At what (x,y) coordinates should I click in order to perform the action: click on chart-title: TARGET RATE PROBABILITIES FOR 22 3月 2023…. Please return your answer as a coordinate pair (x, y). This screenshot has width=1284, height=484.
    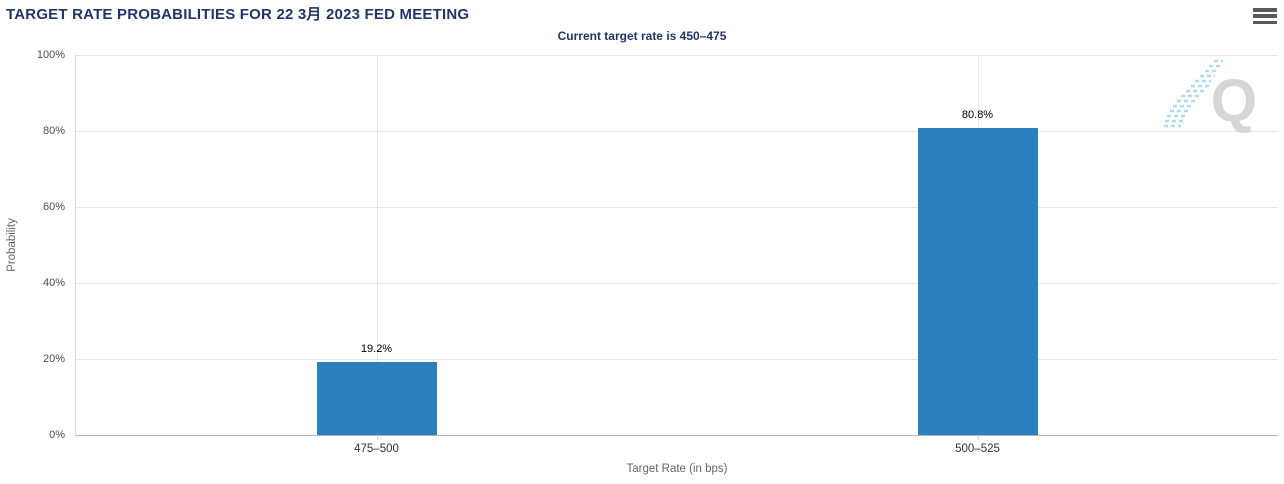
    Looking at the image, I should click on (238, 14).